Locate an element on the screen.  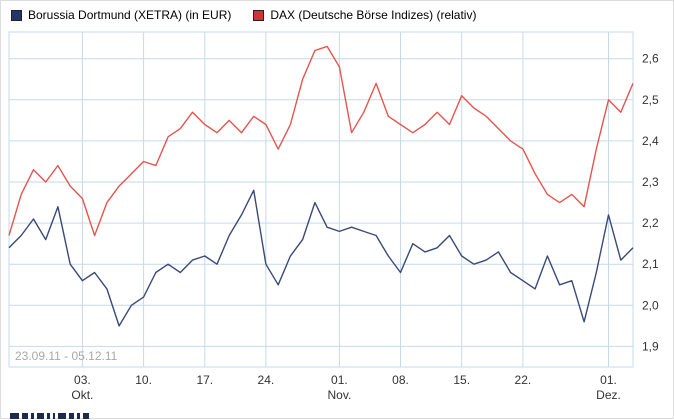
clipped-footer-text-fragment is located at coordinates (49, 416).